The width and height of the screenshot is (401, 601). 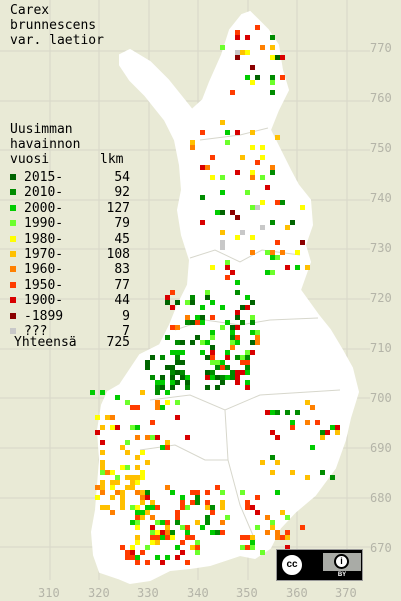 I want to click on y-tick: 720, so click(x=381, y=298).